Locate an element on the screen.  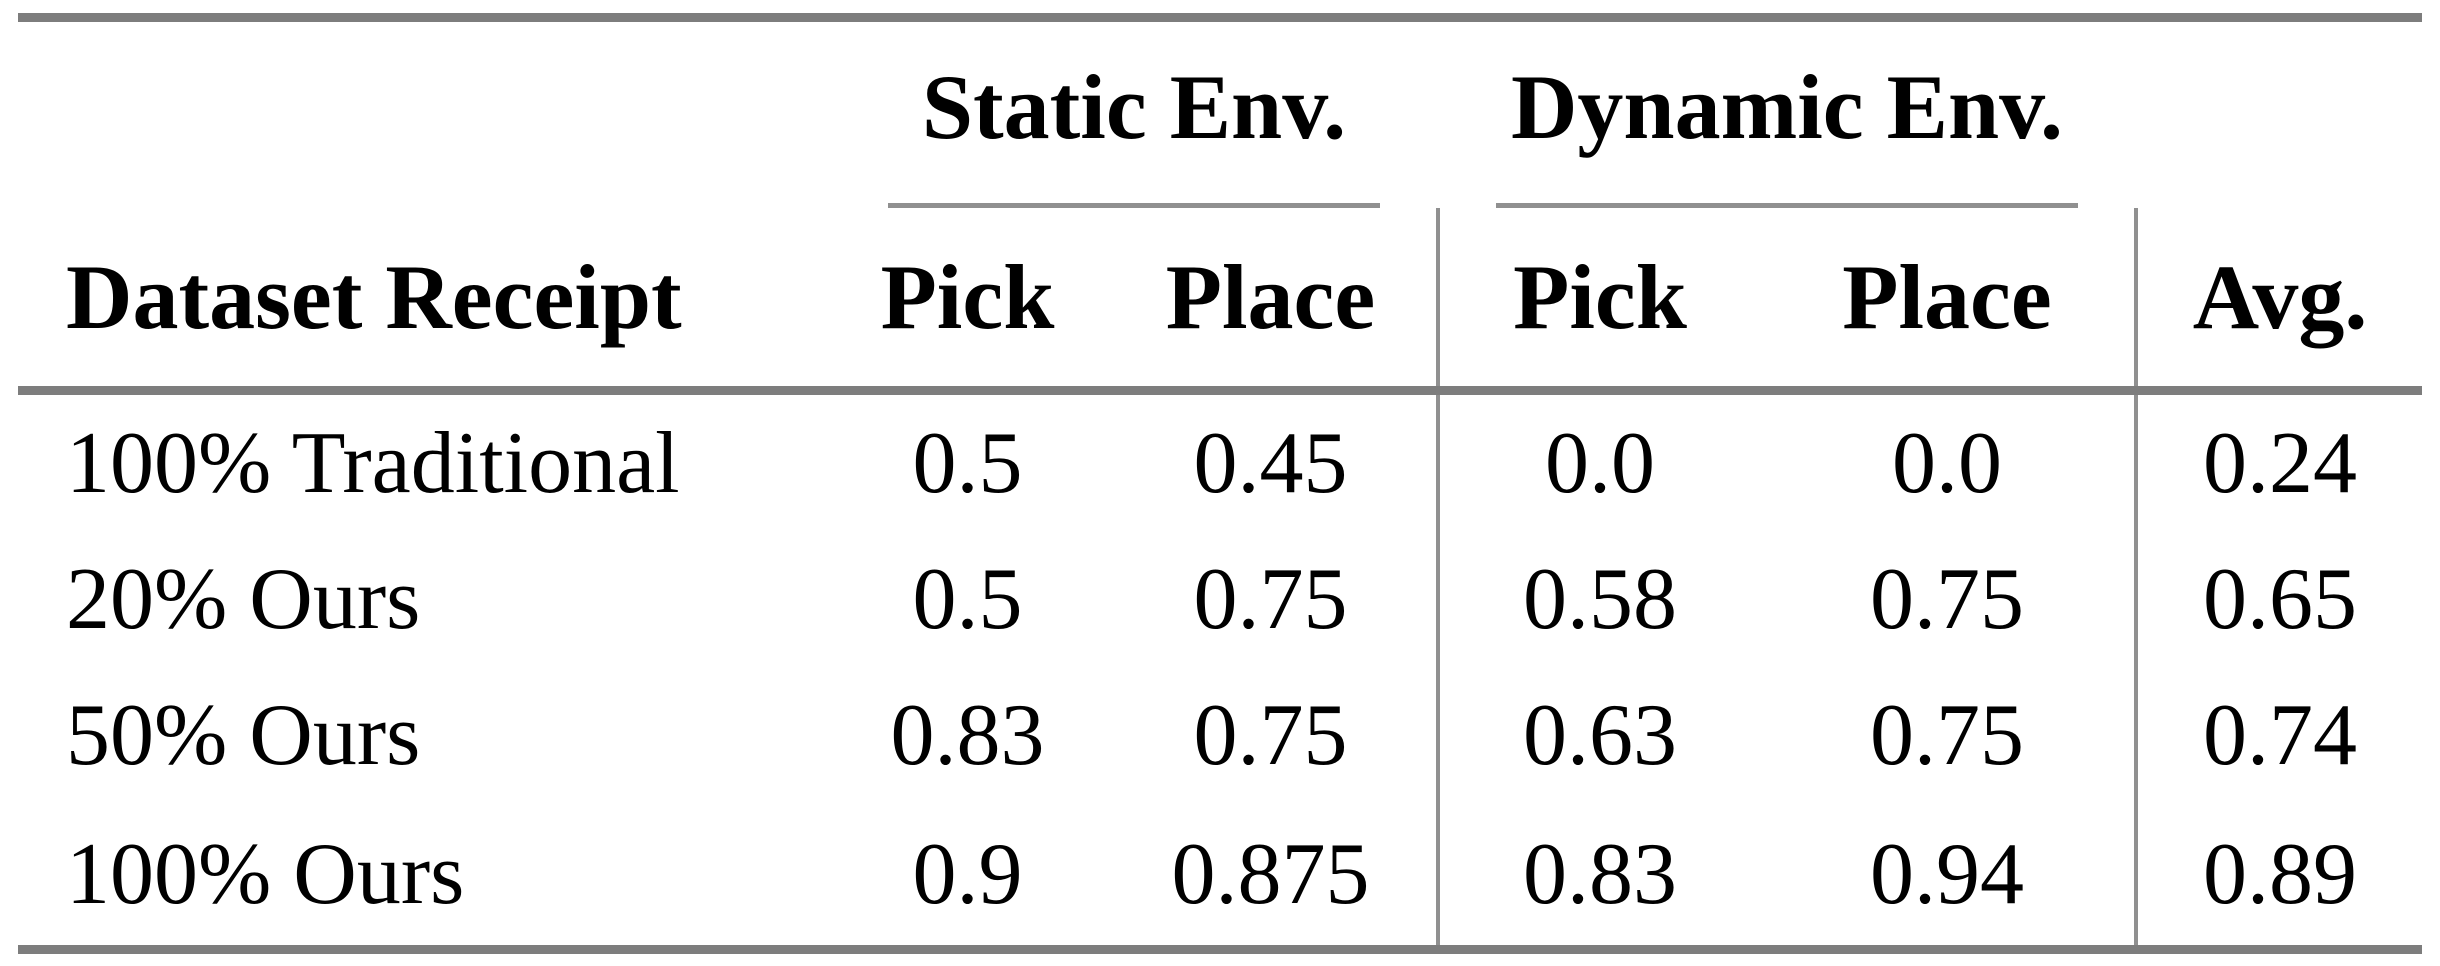
row-label: 100% Ours is located at coordinates (265, 874).